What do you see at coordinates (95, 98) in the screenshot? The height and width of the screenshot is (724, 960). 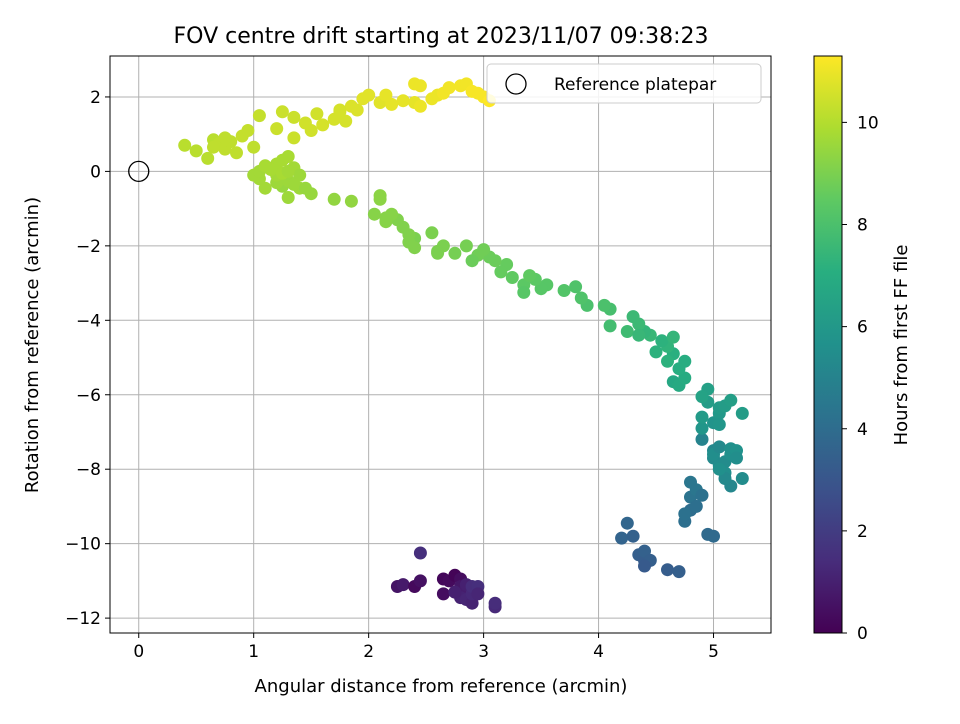 I see `y-tick-label: 2` at bounding box center [95, 98].